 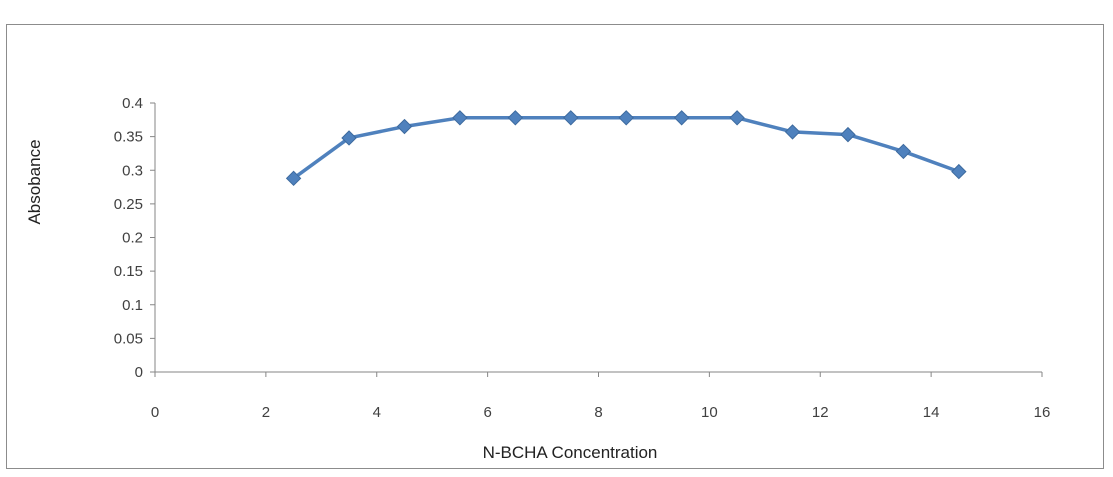 I want to click on x-axis-title: N-BCHA Concentration, so click(x=570, y=452).